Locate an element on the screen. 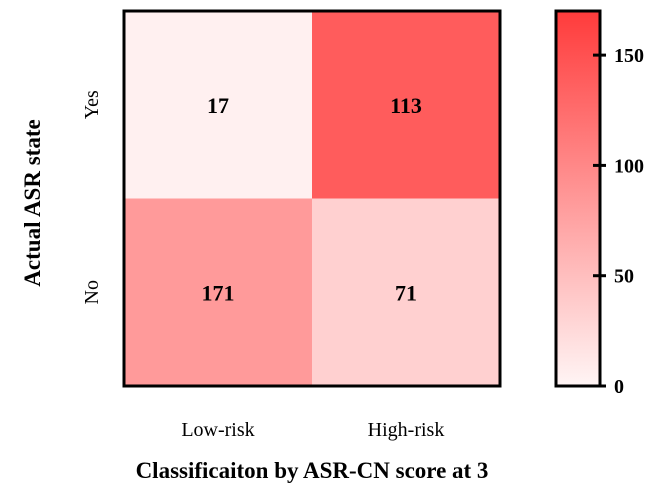 The width and height of the screenshot is (662, 493). colorbar-ticks: 0 50 100 150 is located at coordinates (618, 221).